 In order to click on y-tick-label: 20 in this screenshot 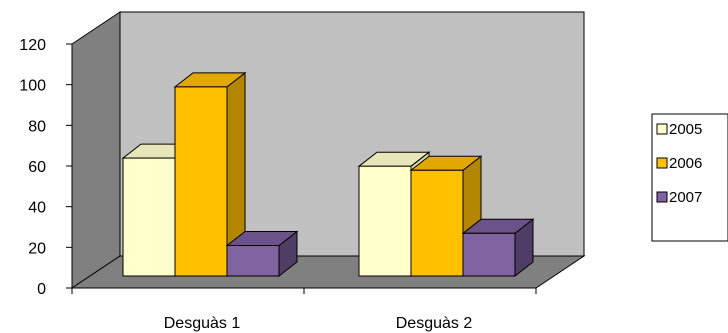, I will do `click(37, 248)`.